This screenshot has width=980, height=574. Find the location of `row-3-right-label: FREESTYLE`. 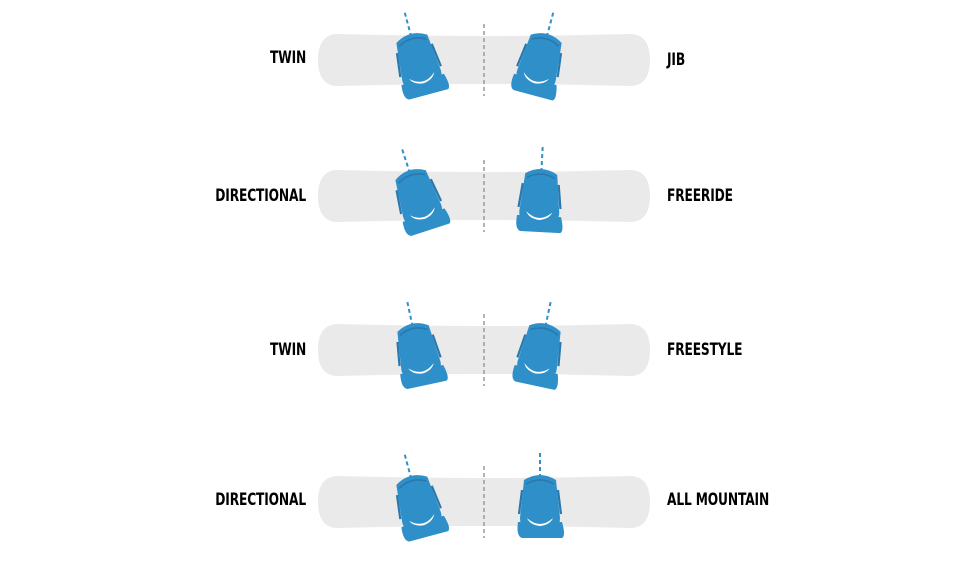

row-3-right-label: FREESTYLE is located at coordinates (705, 350).